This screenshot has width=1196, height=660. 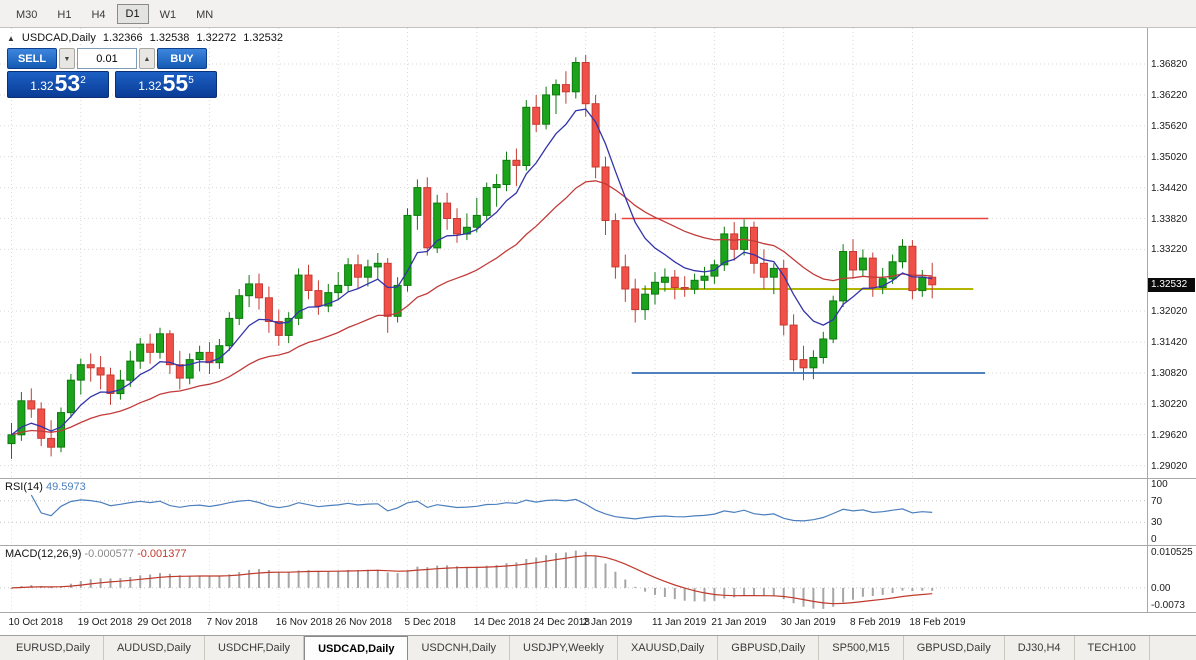 I want to click on timeframe-button-d1: D1, so click(x=132, y=13).